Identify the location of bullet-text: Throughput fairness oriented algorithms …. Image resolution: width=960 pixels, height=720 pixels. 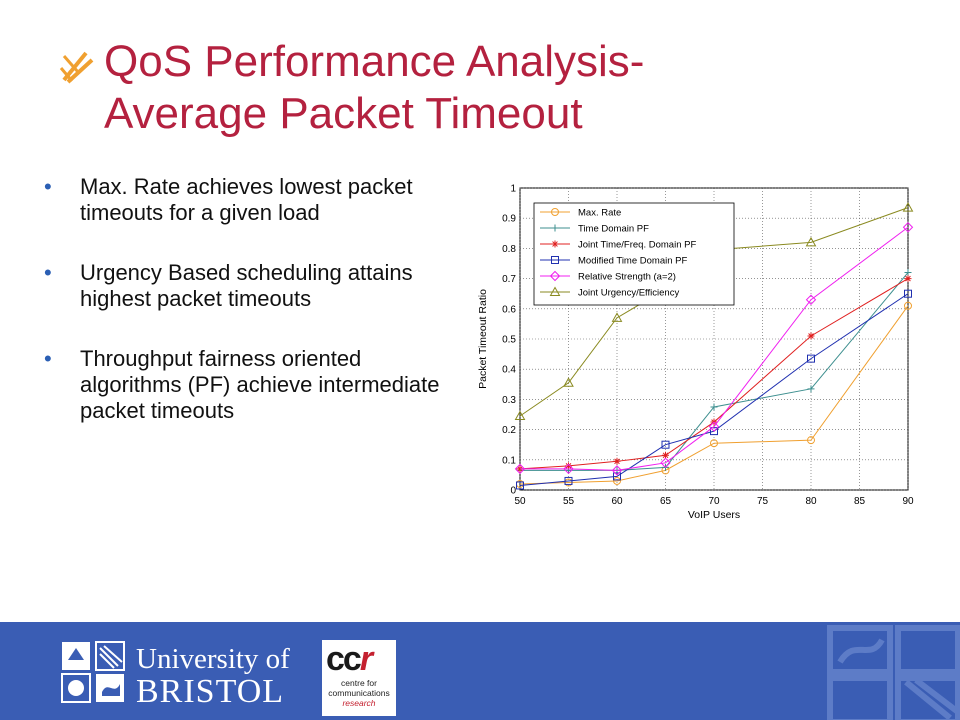
(260, 384).